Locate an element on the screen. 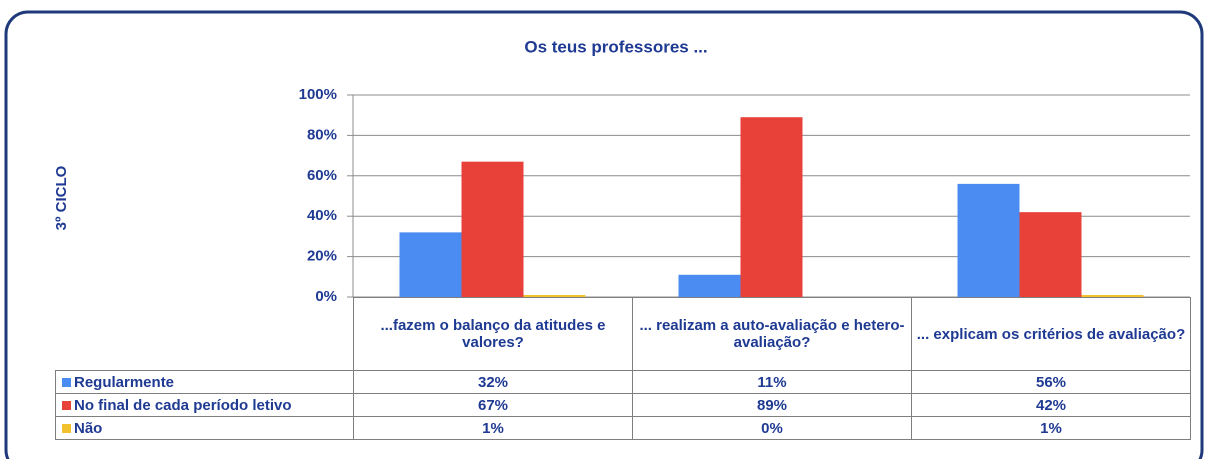 Image resolution: width=1208 pixels, height=459 pixels. data-label-text: 0% is located at coordinates (772, 428).